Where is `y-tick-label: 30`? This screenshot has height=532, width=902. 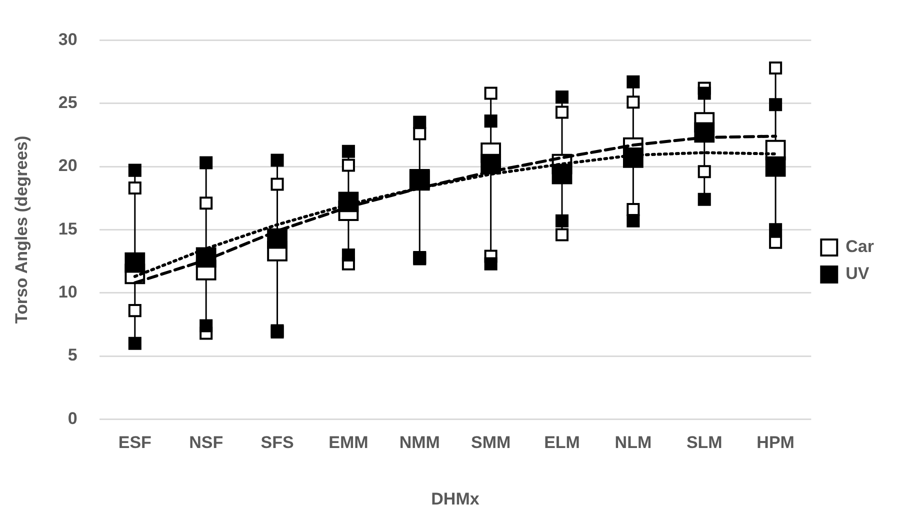 y-tick-label: 30 is located at coordinates (68, 39).